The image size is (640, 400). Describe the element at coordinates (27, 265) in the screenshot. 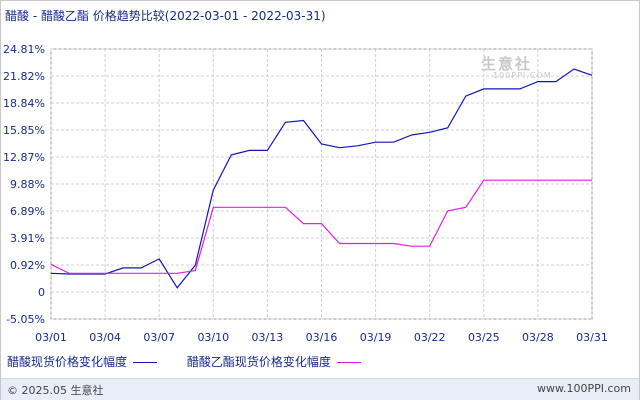

I see `y-tick-label: 0.92%` at that location.